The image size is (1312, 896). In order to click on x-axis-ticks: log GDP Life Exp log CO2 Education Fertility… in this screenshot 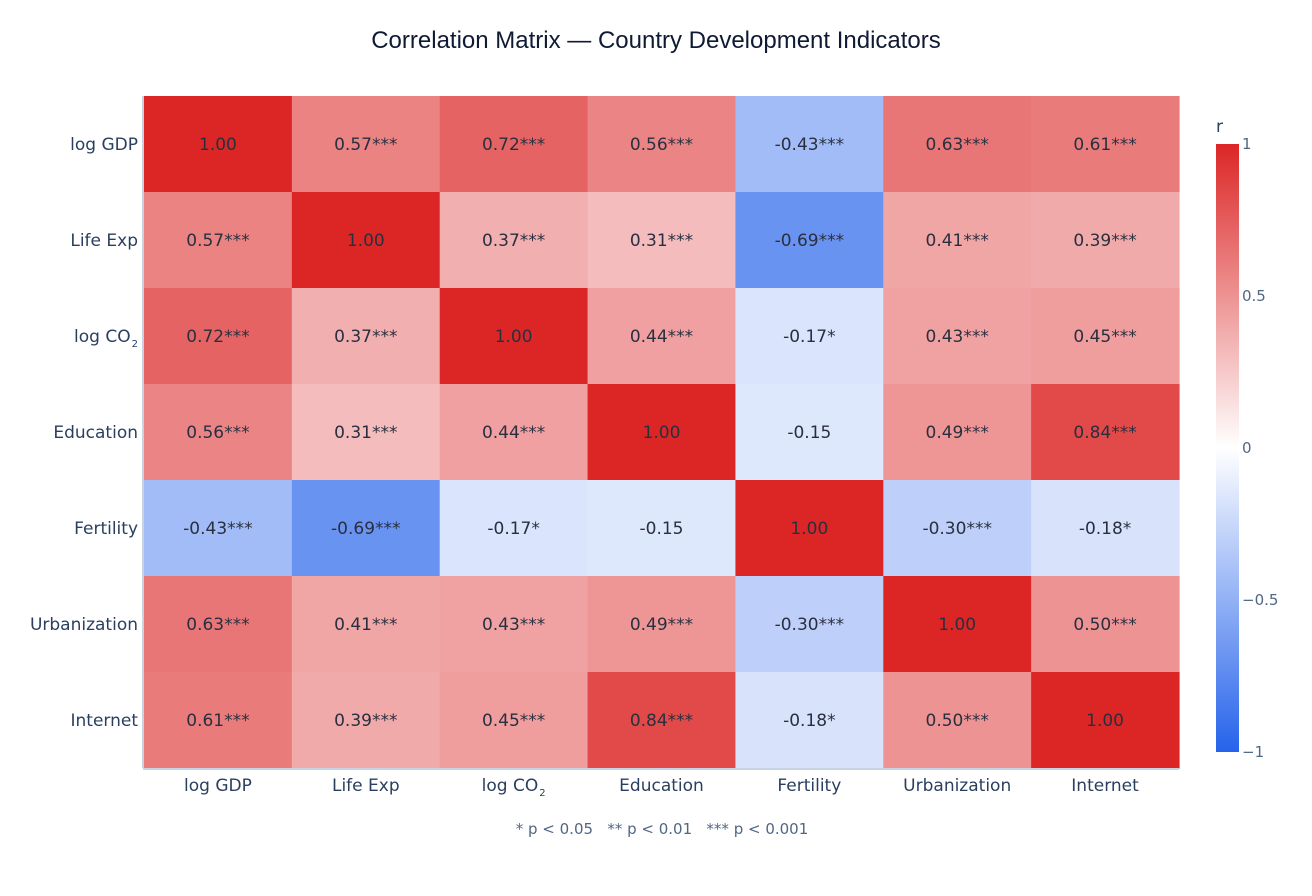, I will do `click(661, 787)`.